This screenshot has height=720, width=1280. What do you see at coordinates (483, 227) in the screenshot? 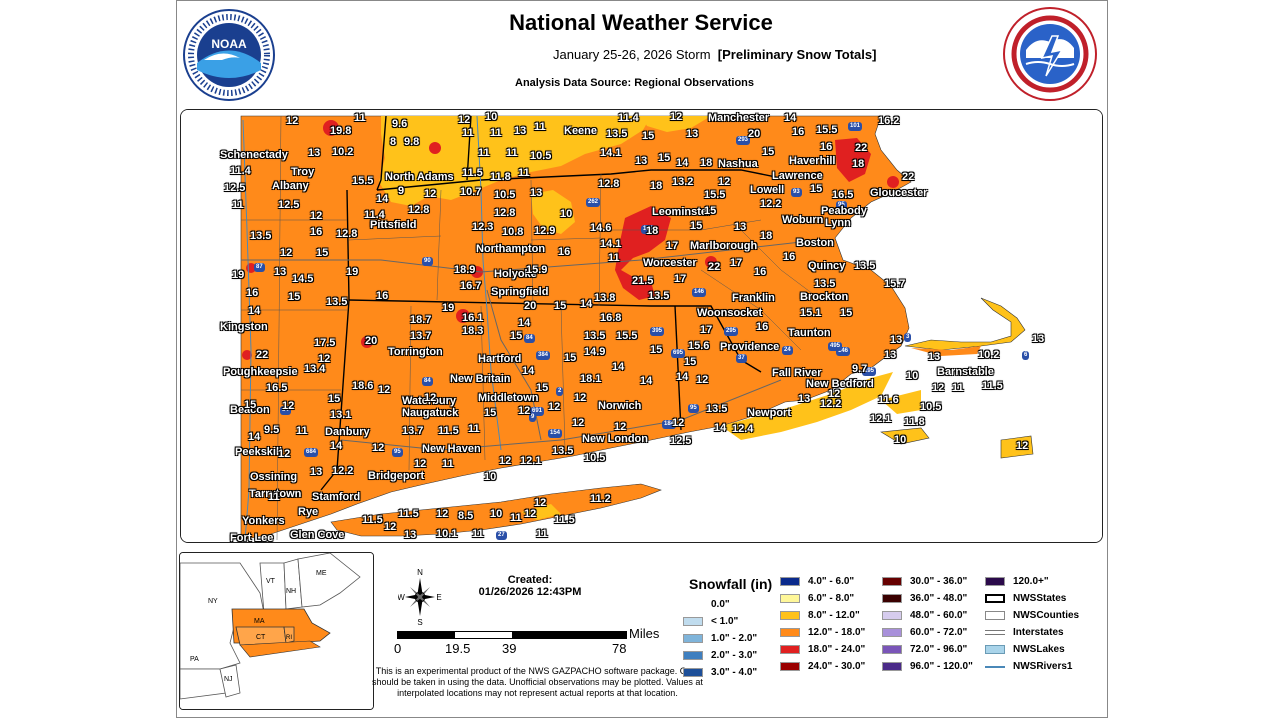
I see `snowfall-value: 12.3` at bounding box center [483, 227].